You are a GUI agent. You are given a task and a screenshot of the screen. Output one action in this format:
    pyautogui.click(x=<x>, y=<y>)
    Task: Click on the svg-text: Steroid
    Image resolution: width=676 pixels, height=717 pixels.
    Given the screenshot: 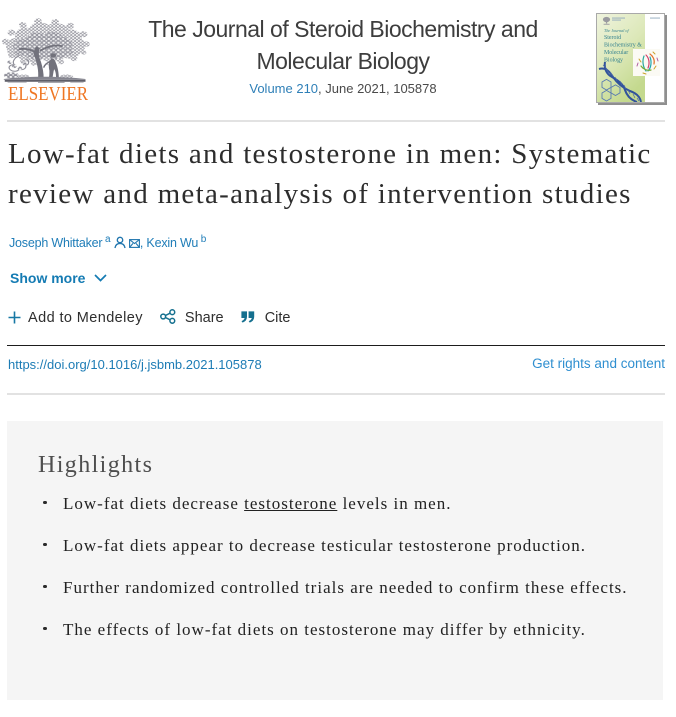 What is the action you would take?
    pyautogui.click(x=612, y=38)
    